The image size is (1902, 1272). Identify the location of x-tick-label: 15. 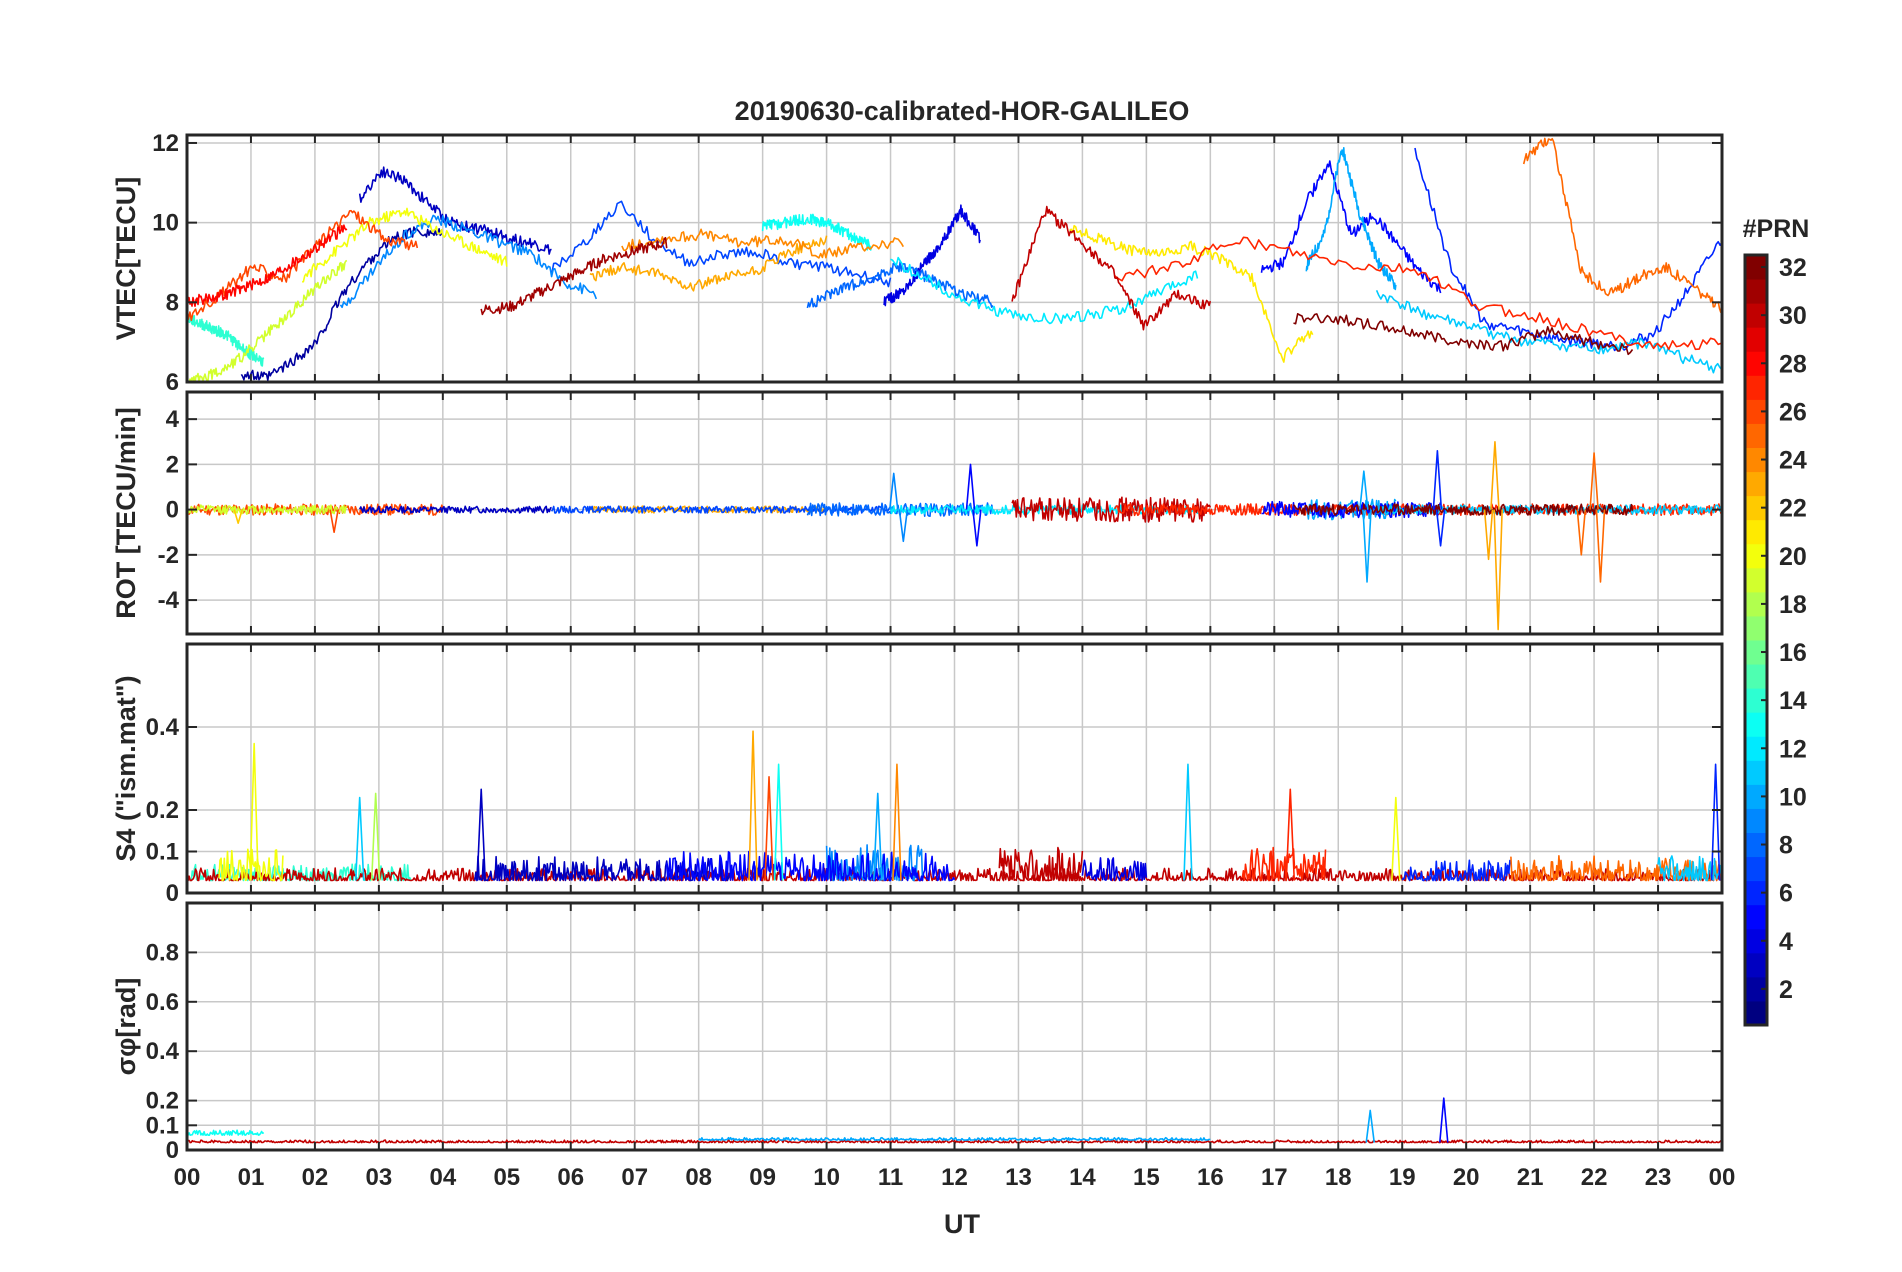
(1146, 1177).